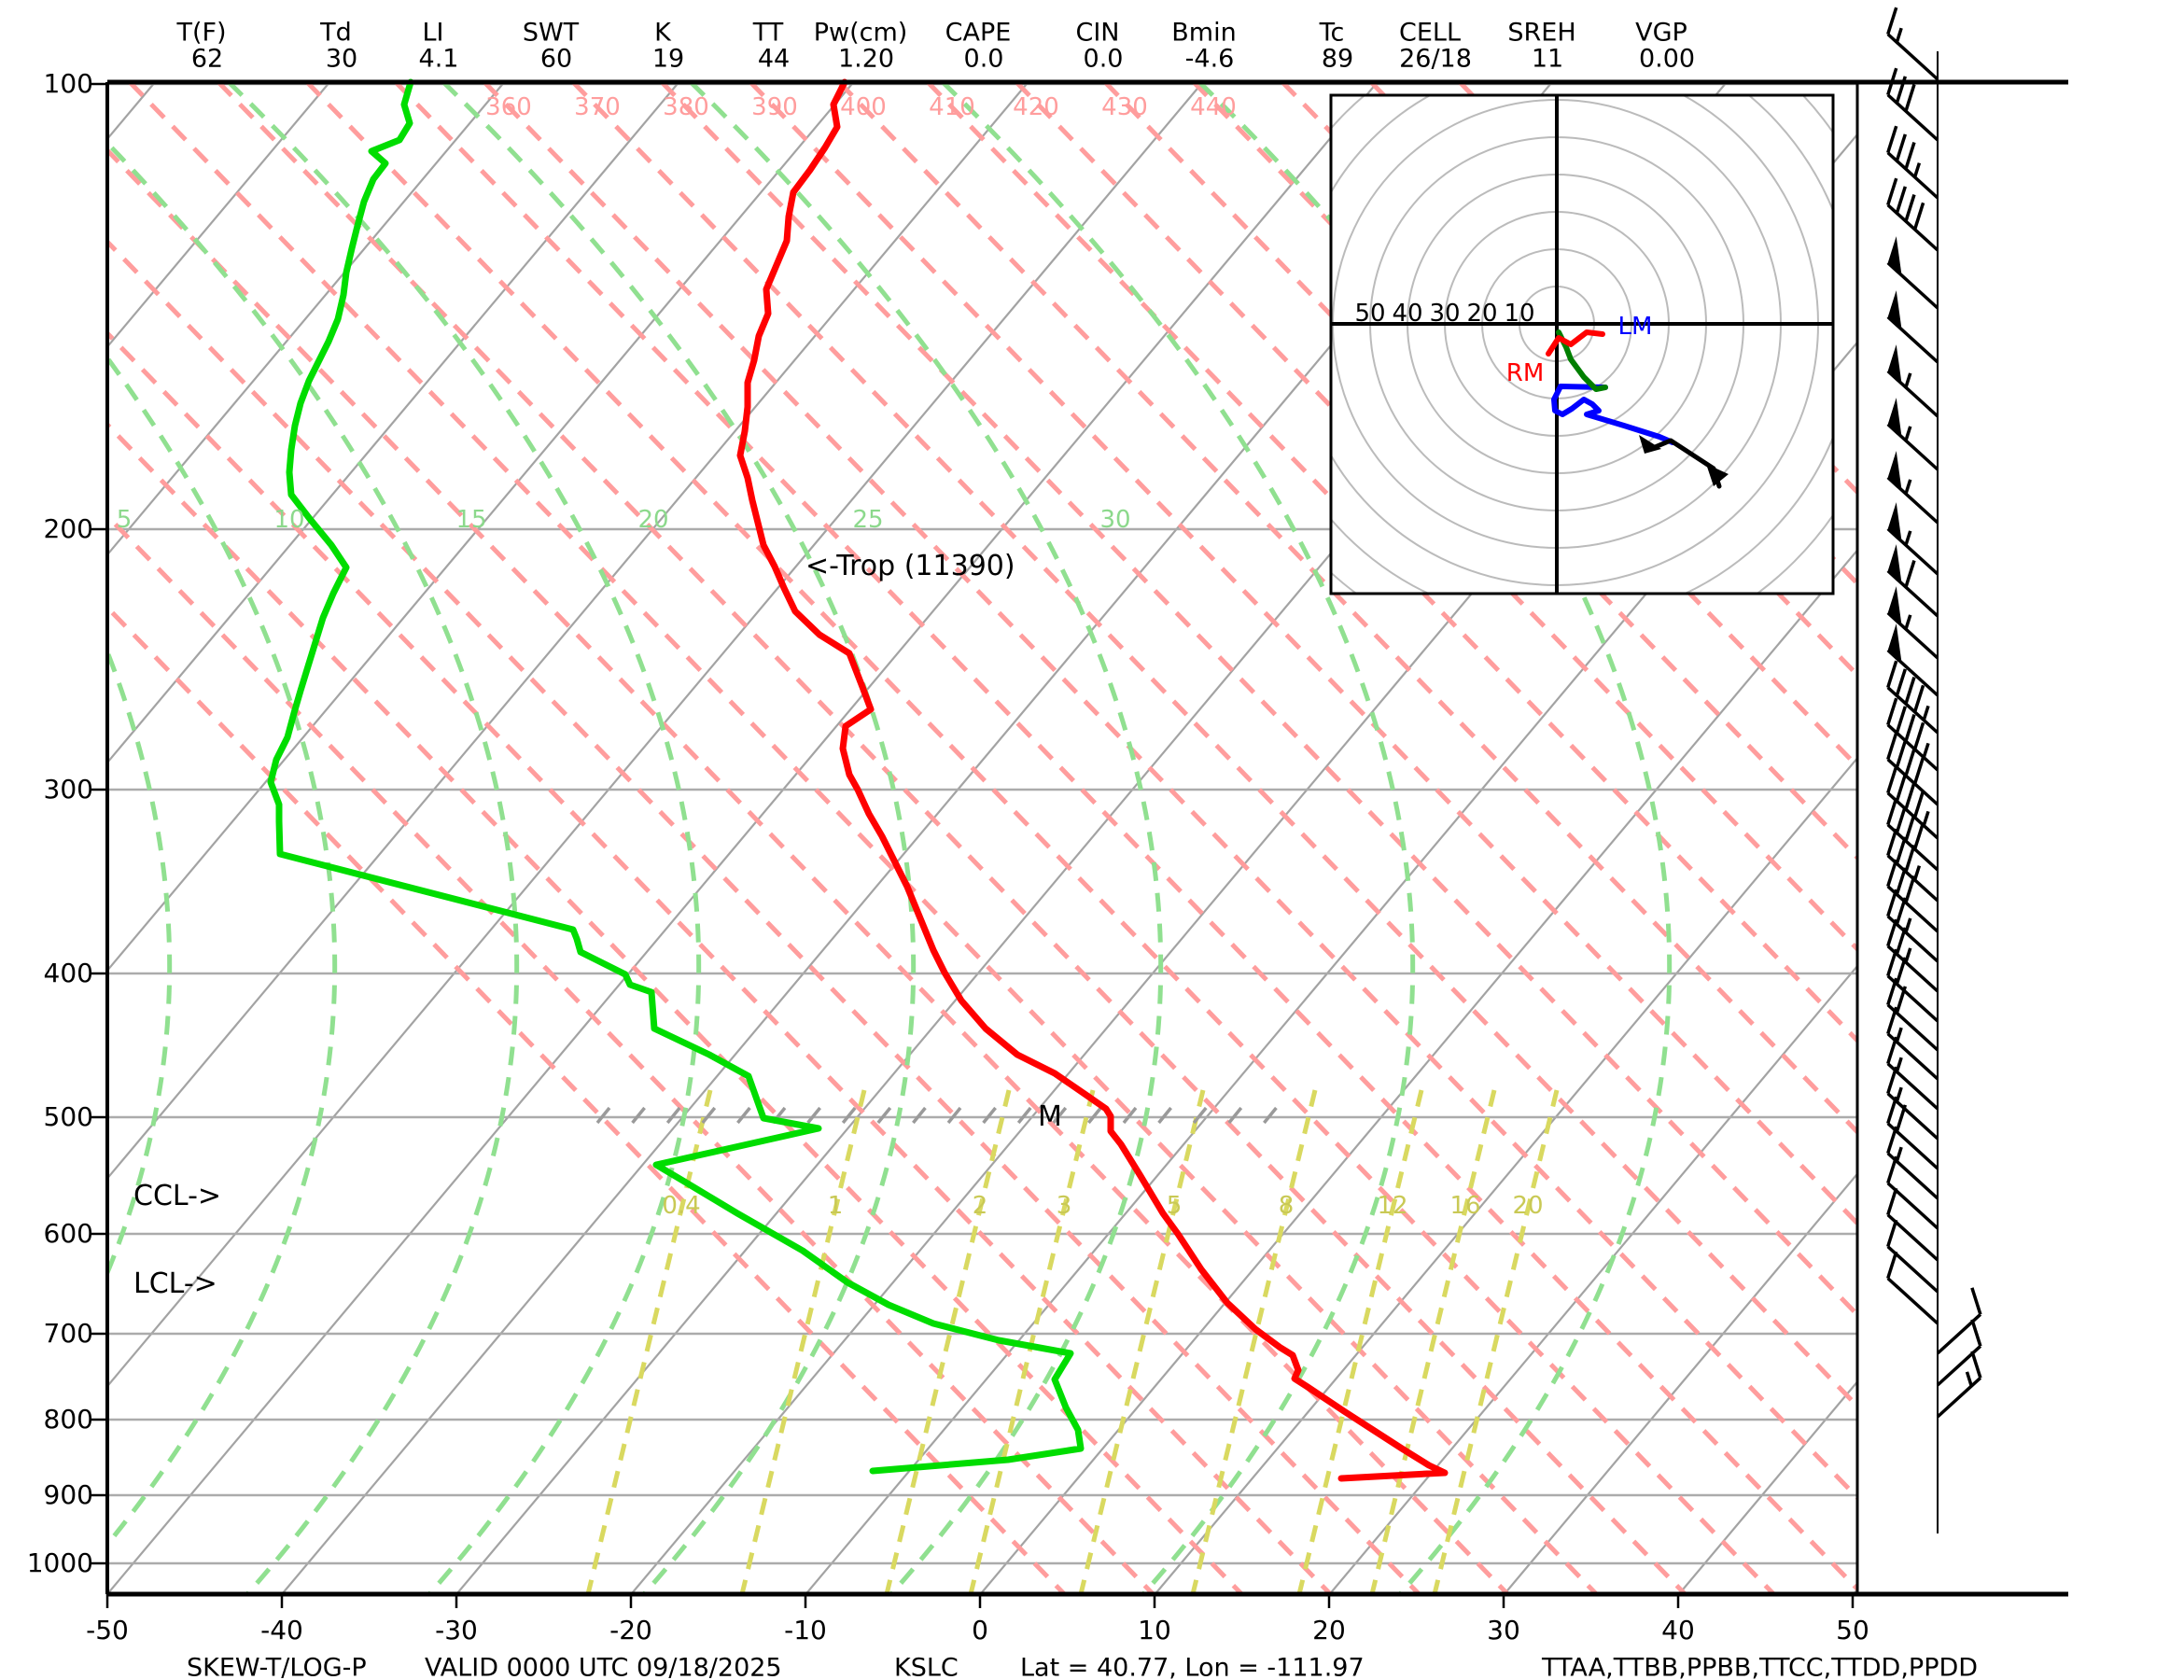  Describe the element at coordinates (68, 1494) in the screenshot. I see `pressure-axis-label-900: 900` at that location.